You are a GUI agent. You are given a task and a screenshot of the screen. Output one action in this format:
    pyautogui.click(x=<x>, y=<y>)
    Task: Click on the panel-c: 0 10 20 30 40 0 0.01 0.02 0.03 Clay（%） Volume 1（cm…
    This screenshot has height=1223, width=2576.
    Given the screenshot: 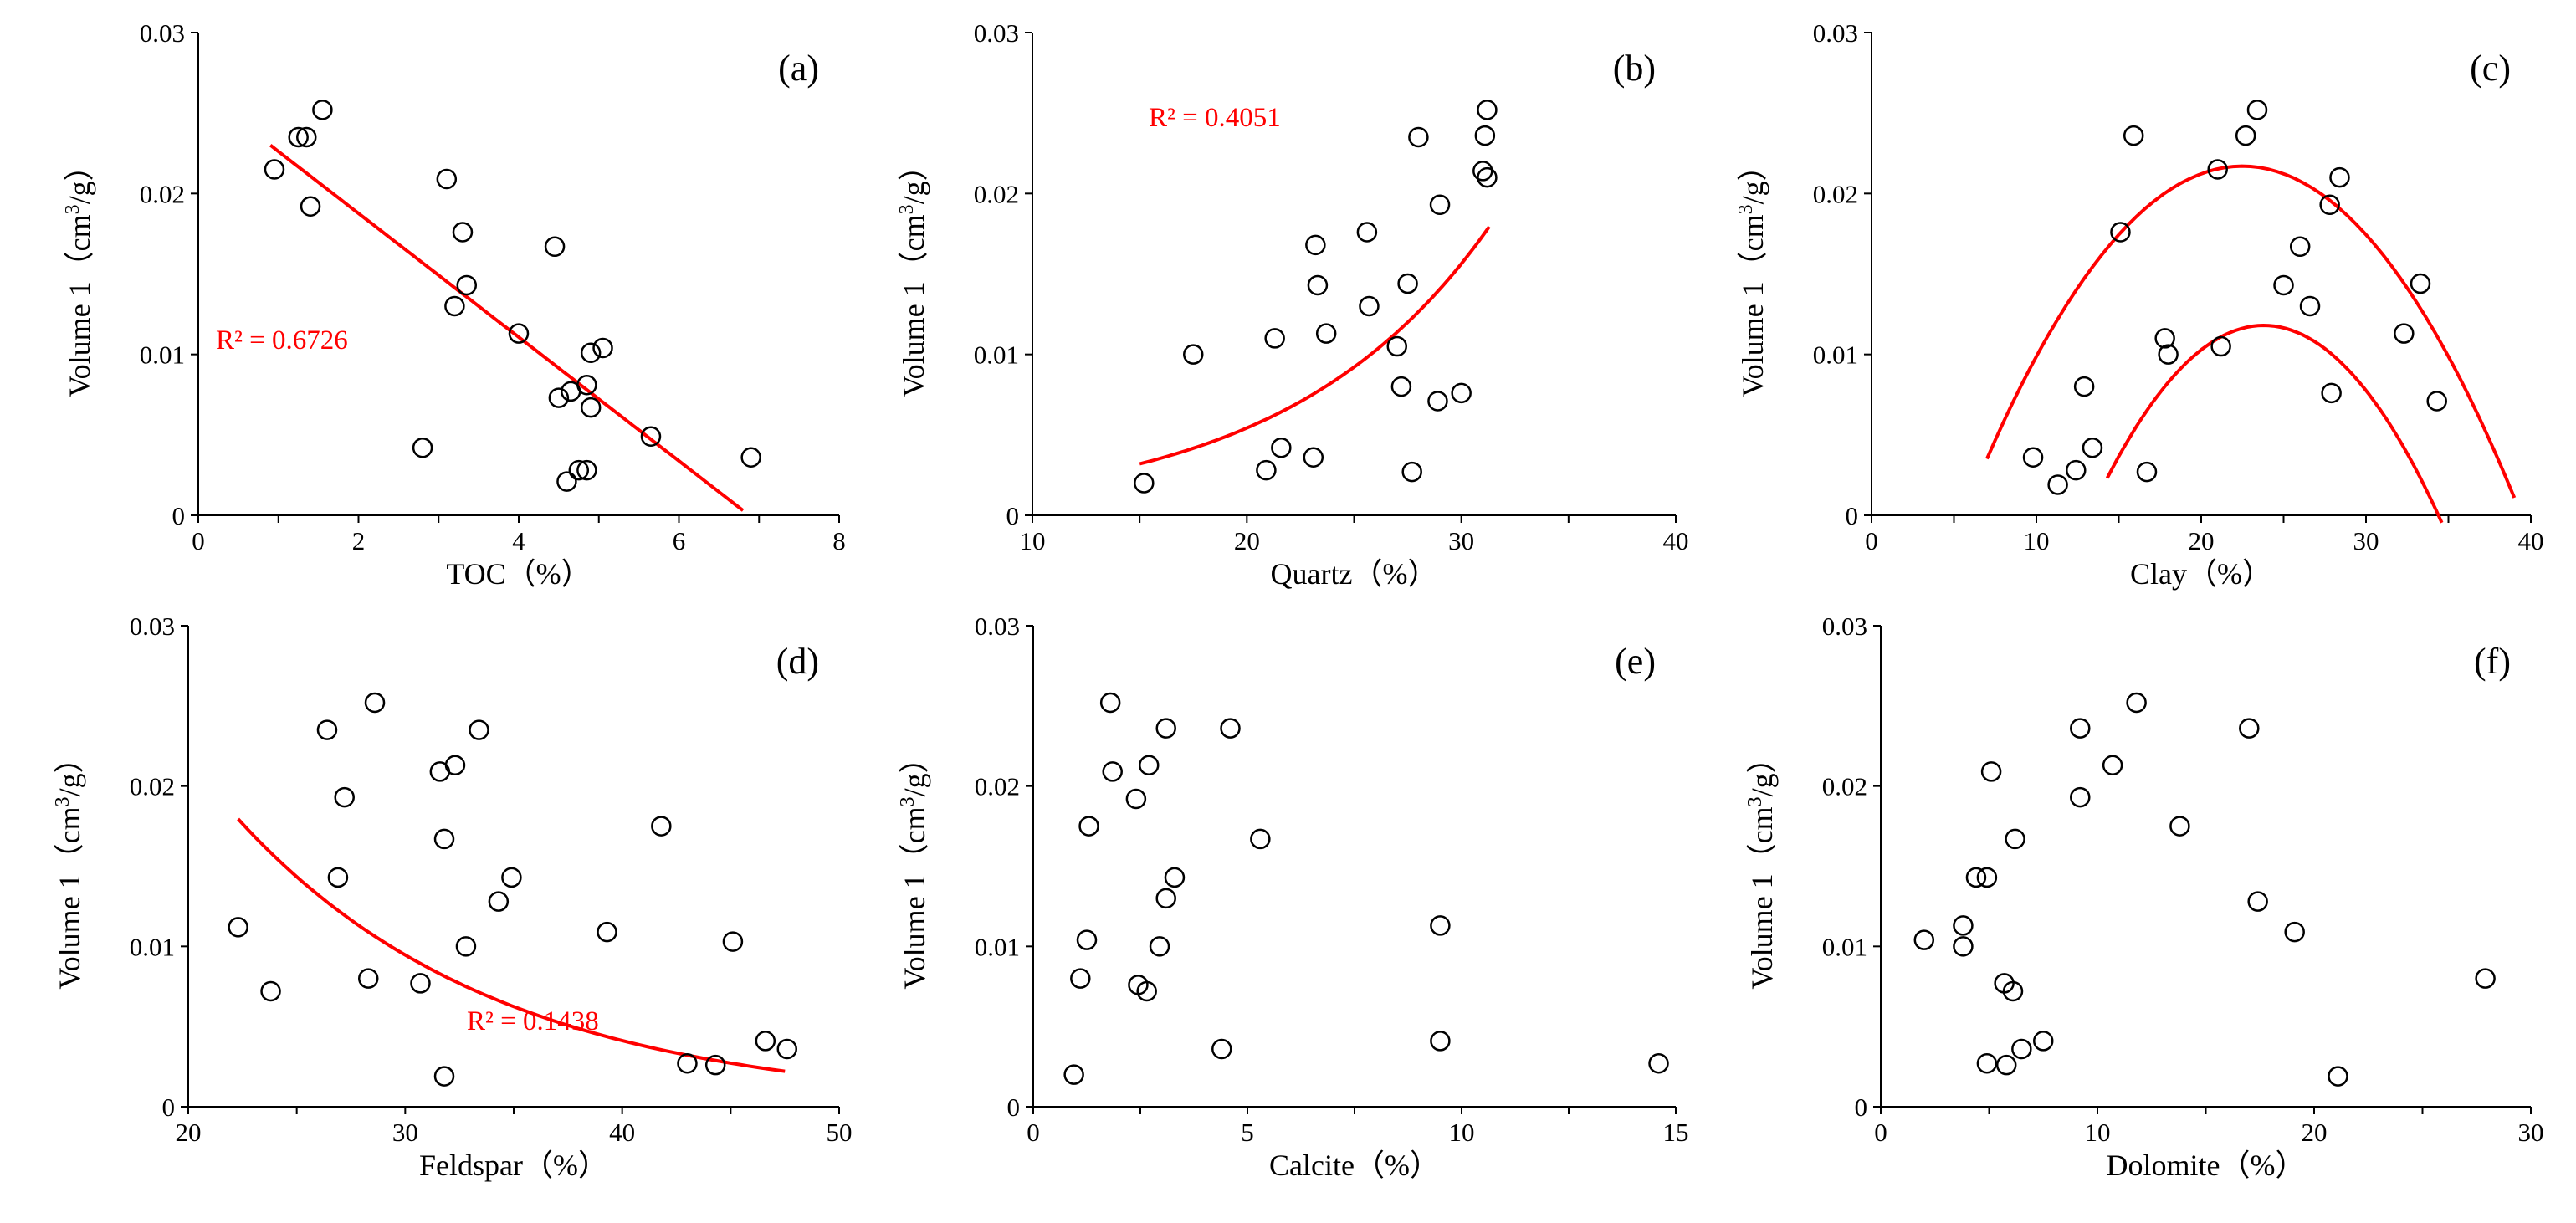 What is the action you would take?
    pyautogui.click(x=2140, y=305)
    